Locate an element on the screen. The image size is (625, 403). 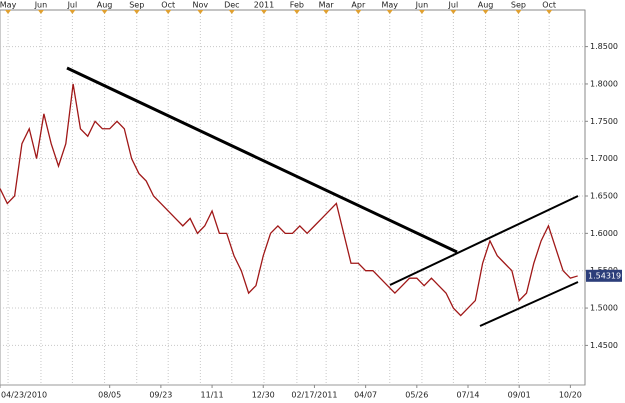
y-tick-label: 1.4500 is located at coordinates (604, 345).